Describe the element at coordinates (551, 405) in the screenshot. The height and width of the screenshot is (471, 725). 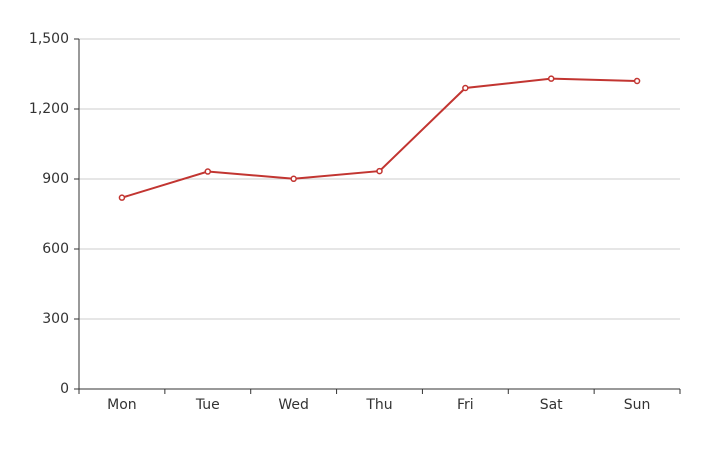
I see `x-tick-label: Sat` at that location.